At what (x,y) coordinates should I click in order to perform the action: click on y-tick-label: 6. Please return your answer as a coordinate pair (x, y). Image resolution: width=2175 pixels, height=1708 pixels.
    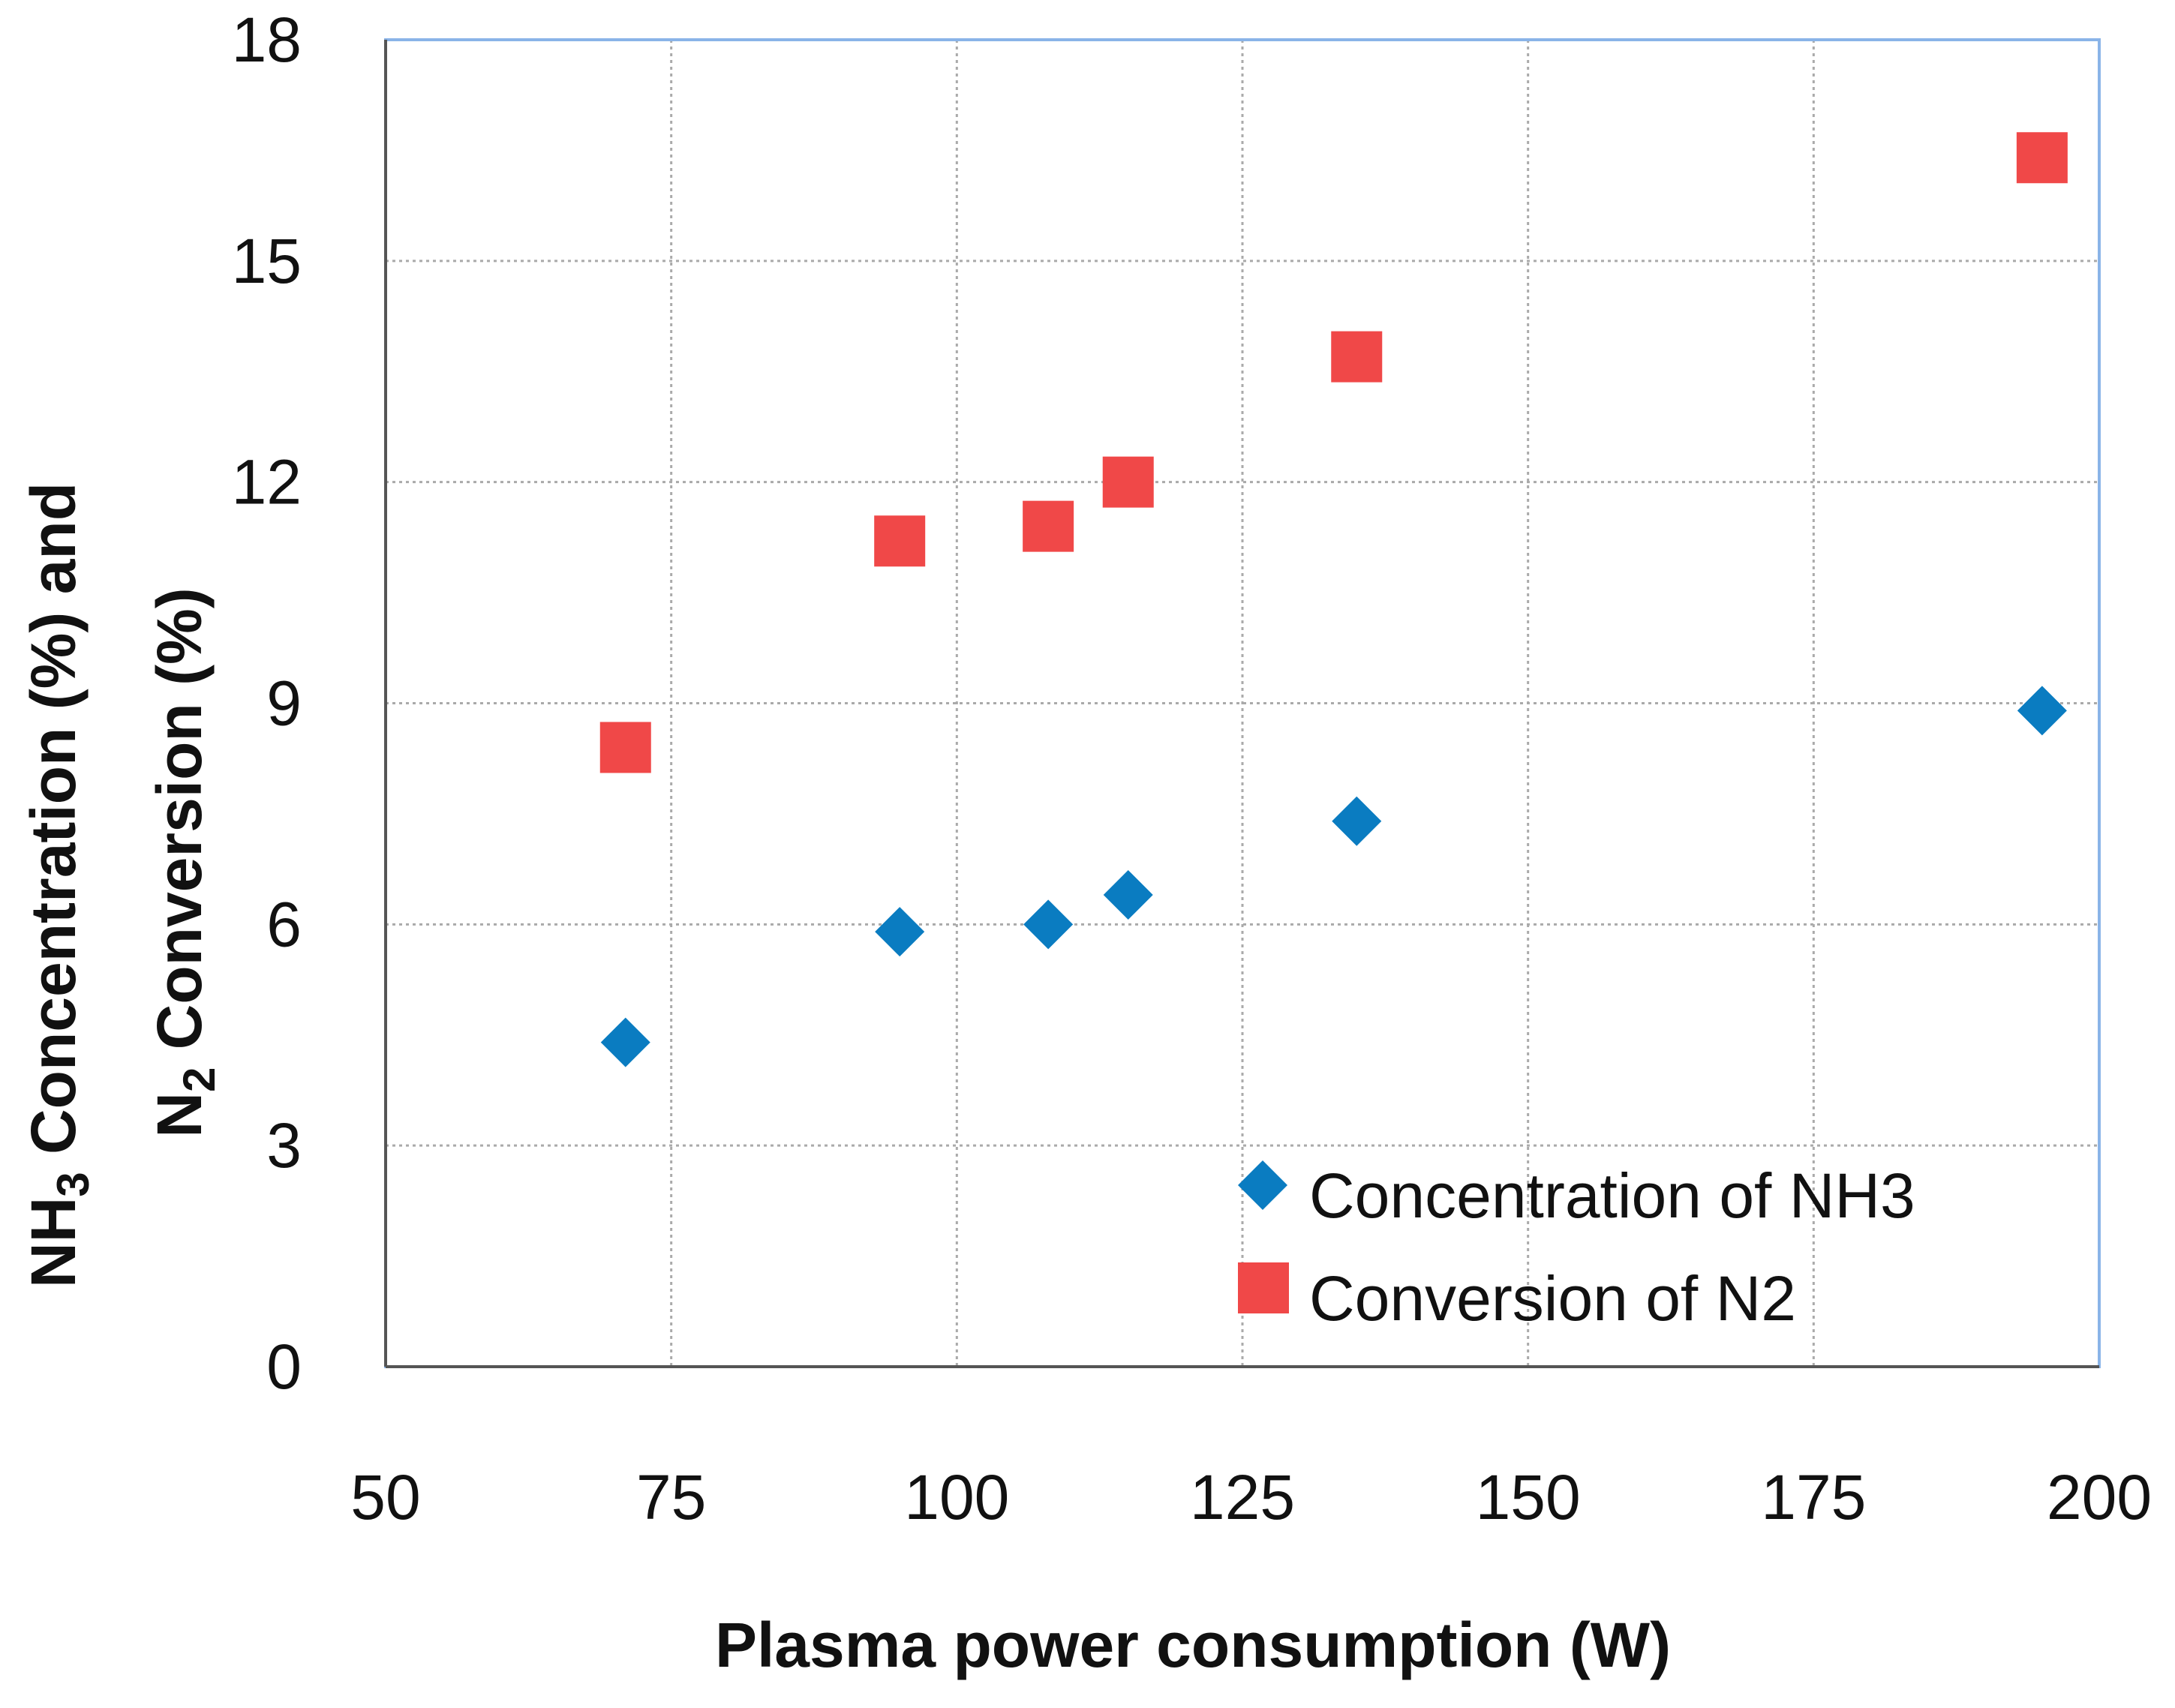
    Looking at the image, I should click on (284, 924).